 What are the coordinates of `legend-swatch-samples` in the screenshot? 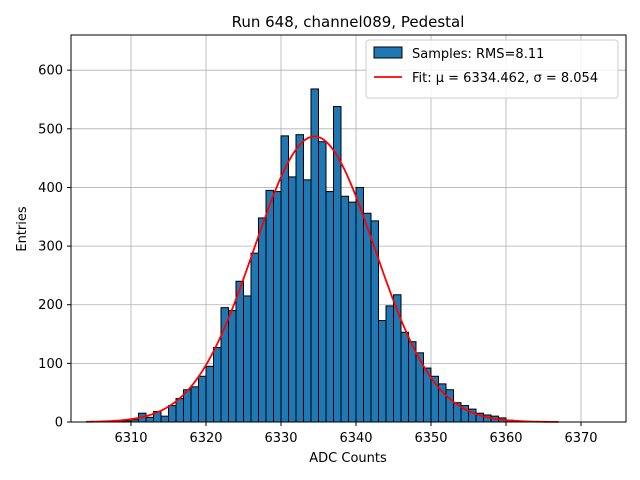 It's located at (388, 52).